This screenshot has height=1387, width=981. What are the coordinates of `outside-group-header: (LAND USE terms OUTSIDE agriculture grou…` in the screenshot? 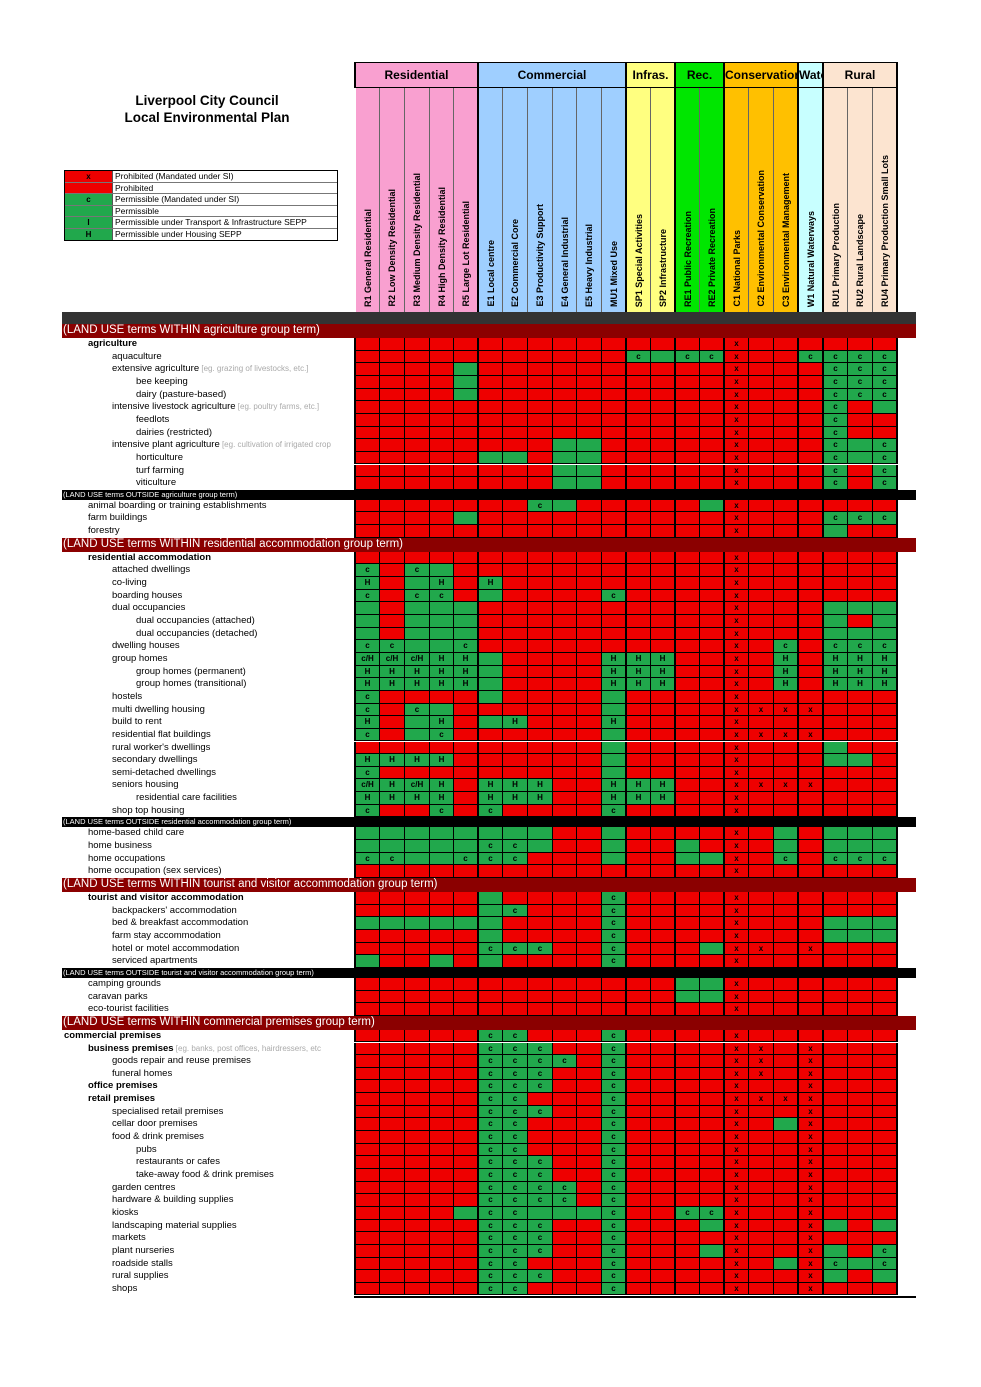 It's located at (489, 494).